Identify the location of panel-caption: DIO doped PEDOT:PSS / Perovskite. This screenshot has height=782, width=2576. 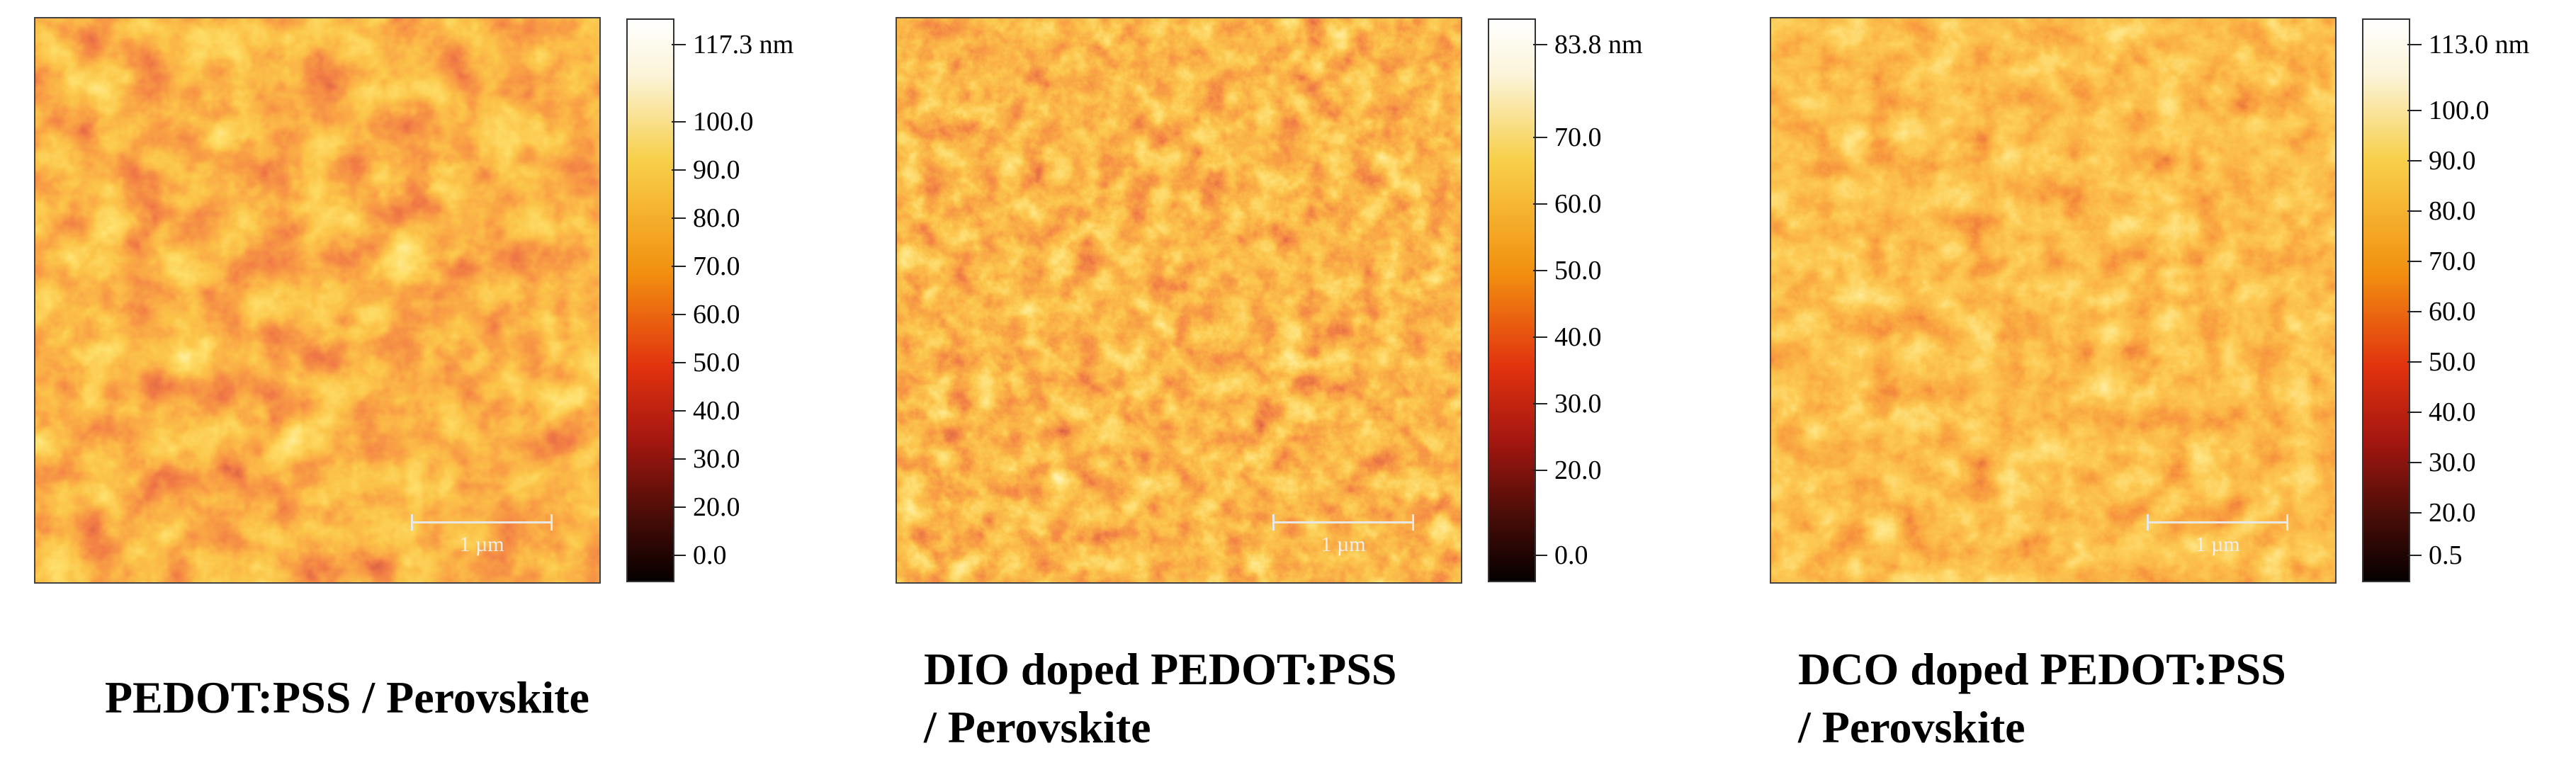
(1160, 698).